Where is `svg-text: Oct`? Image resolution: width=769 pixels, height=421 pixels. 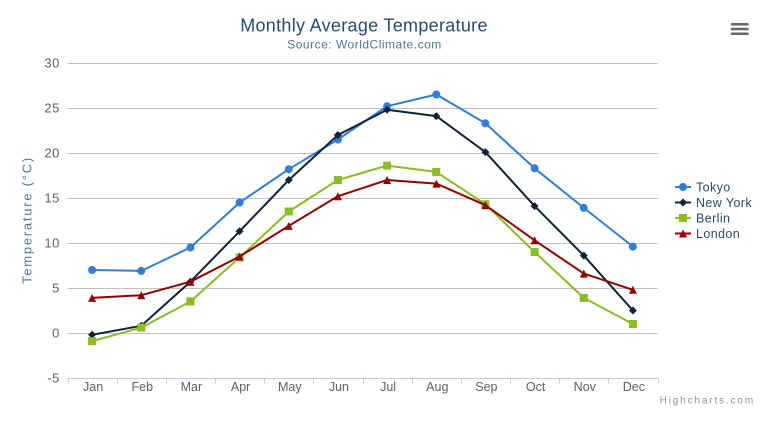 svg-text: Oct is located at coordinates (536, 387).